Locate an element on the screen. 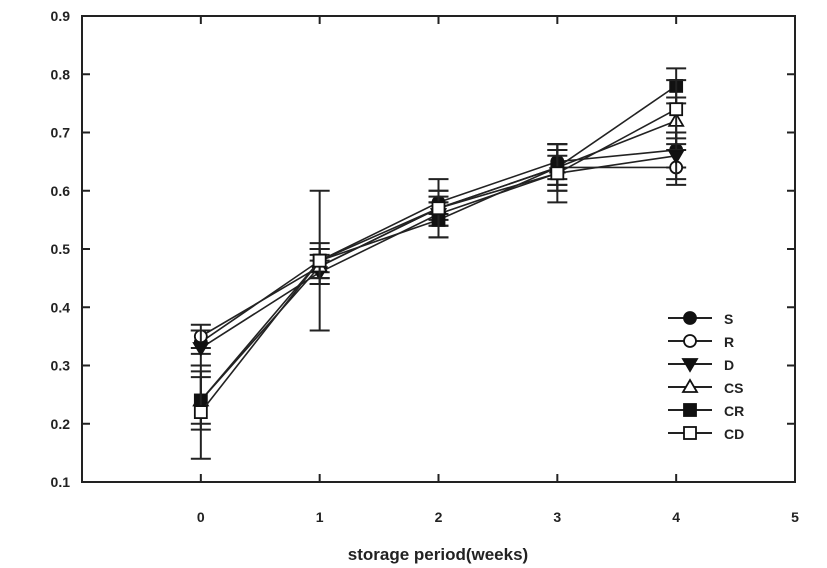 This screenshot has width=827, height=568. legend-label-cd: CD is located at coordinates (734, 434).